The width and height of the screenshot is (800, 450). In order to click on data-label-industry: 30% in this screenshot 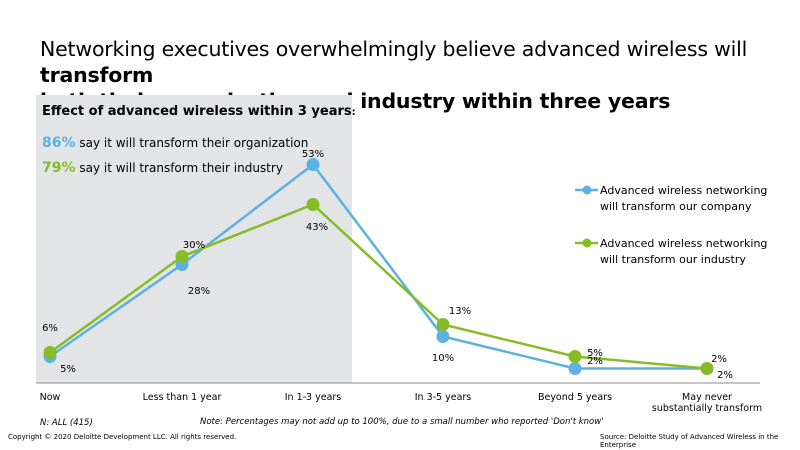, I will do `click(194, 245)`.